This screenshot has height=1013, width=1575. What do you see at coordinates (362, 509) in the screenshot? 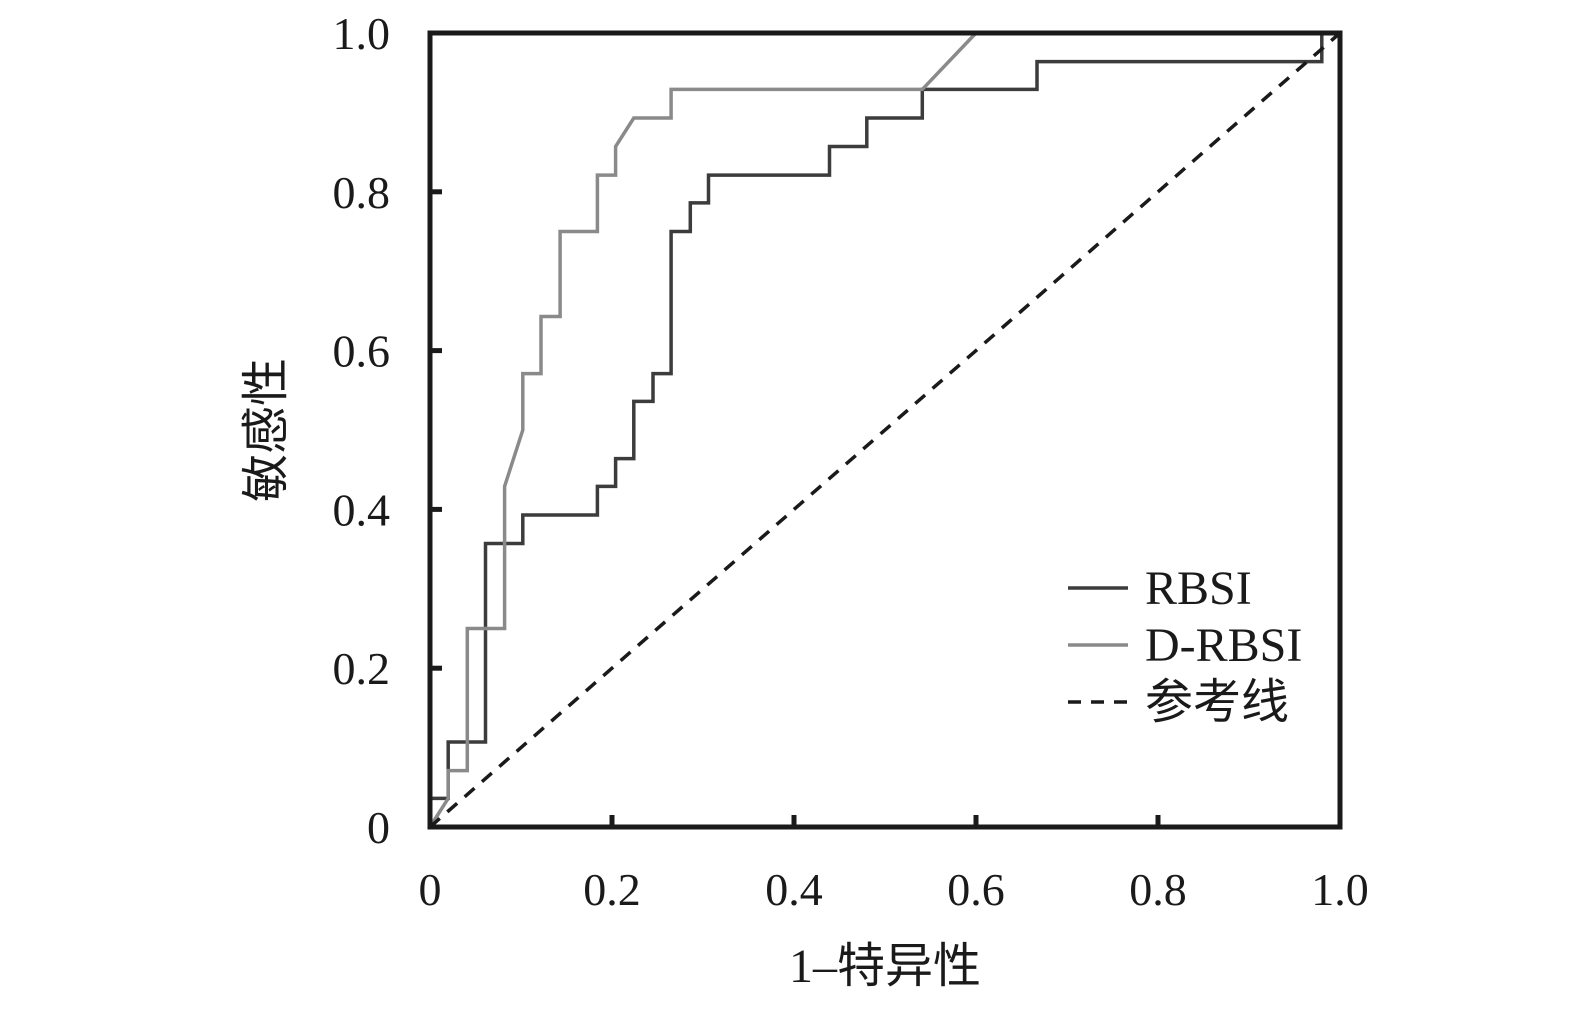
I see `y-tick-label: 0.4` at bounding box center [362, 509].